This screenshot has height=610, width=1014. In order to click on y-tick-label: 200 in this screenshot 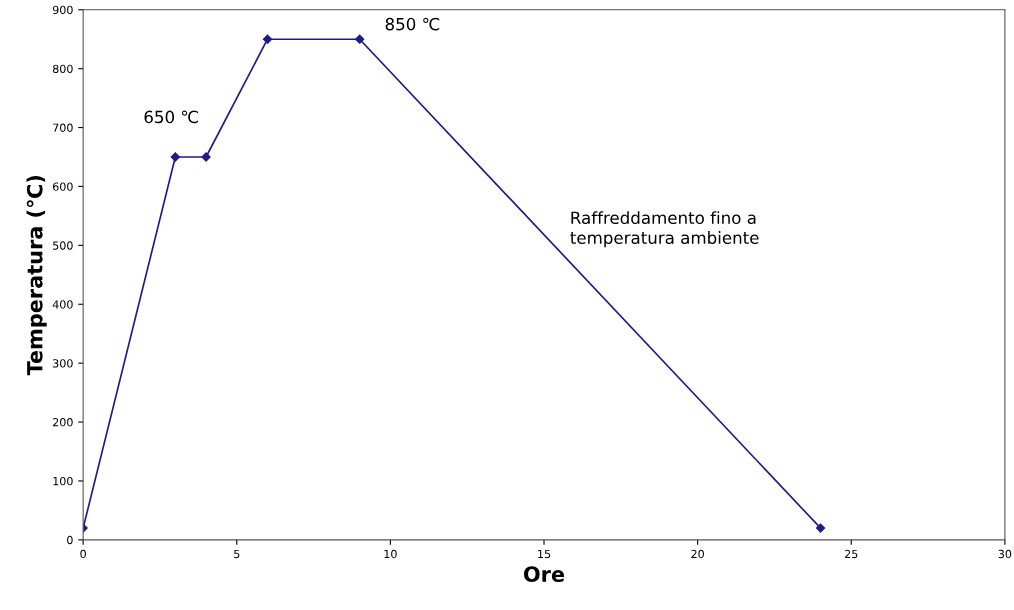, I will do `click(63, 422)`.